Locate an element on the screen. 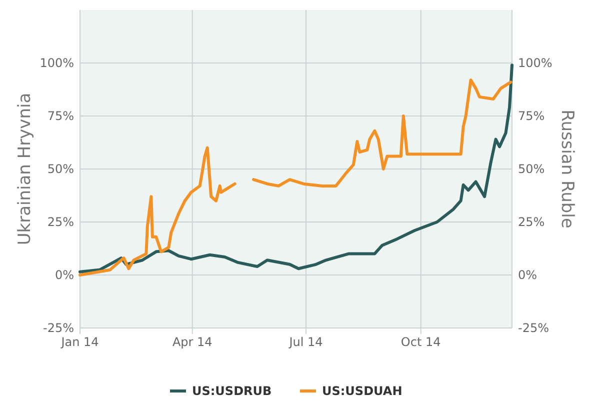 The image size is (600, 419). y-tick-label: 100% is located at coordinates (57, 63).